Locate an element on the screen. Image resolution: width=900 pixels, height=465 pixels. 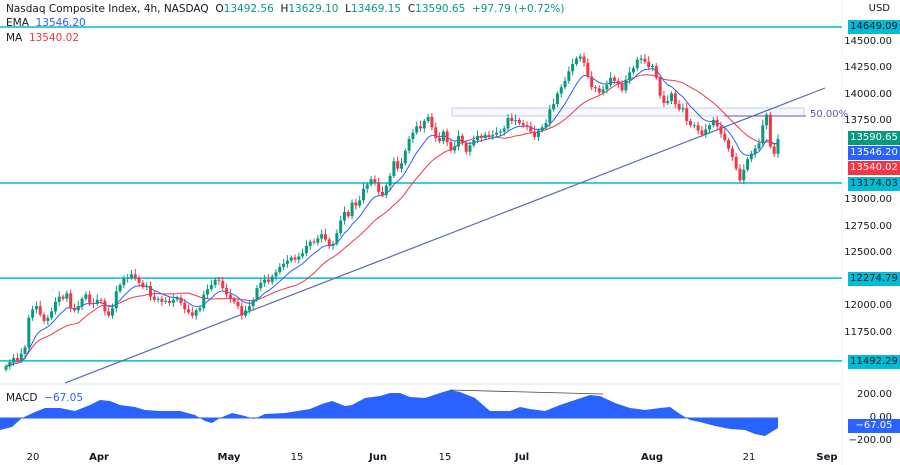
level-tag-12274: 12274.79 is located at coordinates (874, 279).